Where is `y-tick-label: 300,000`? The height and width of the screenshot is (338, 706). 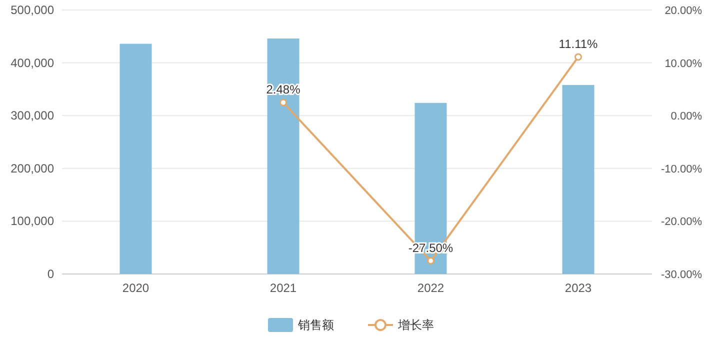 y-tick-label: 300,000 is located at coordinates (32, 115).